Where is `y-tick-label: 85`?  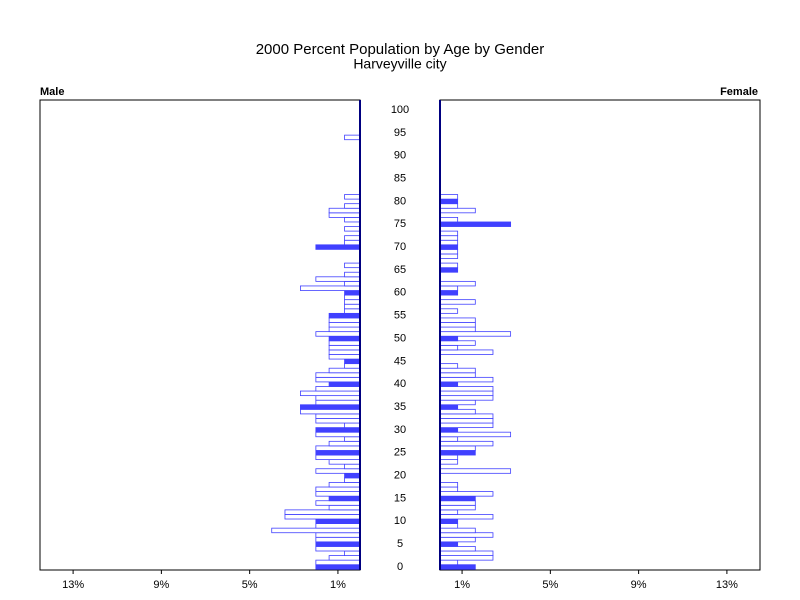 y-tick-label: 85 is located at coordinates (400, 178).